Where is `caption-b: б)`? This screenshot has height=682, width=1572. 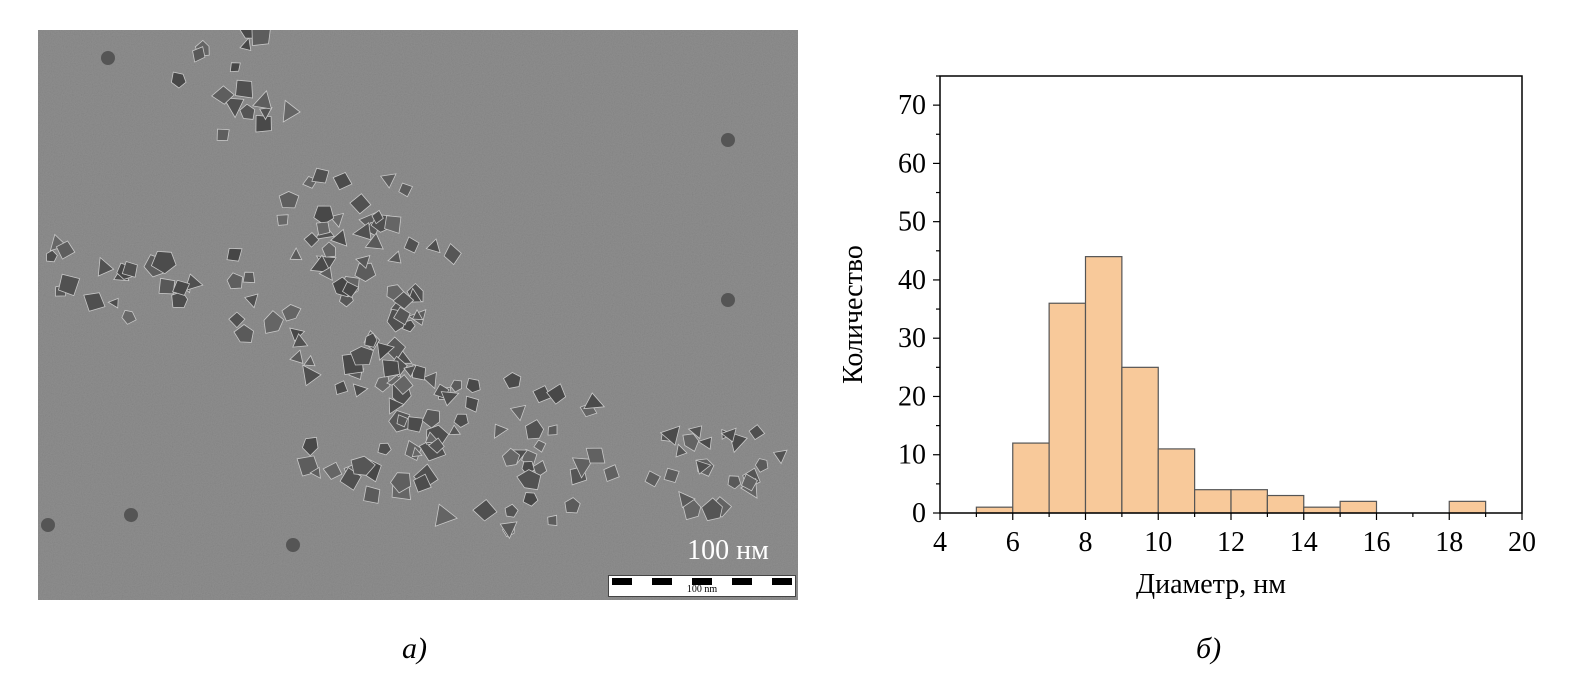 caption-b: б) is located at coordinates (1209, 648).